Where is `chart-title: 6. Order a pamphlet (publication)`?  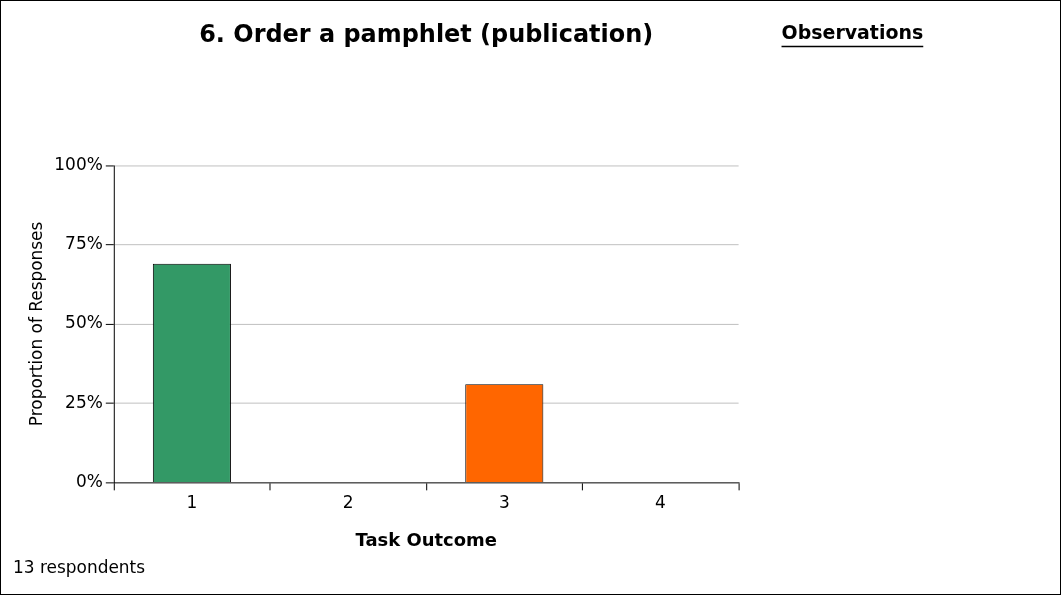 chart-title: 6. Order a pamphlet (publication) is located at coordinates (426, 34).